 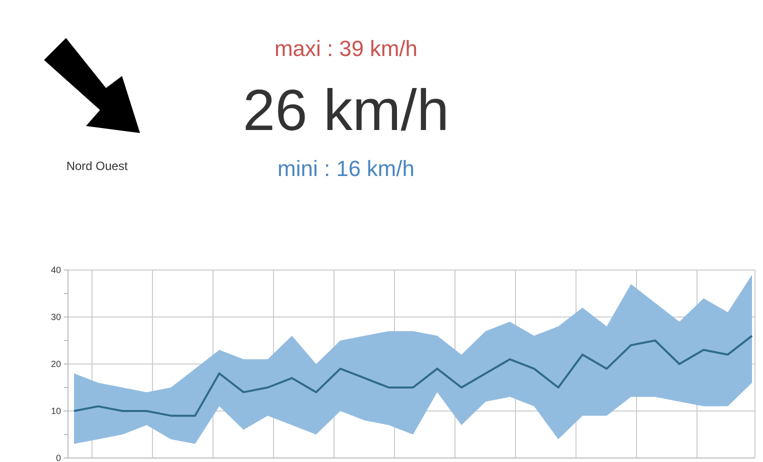 What do you see at coordinates (346, 168) in the screenshot?
I see `text: mini : 16 km/h` at bounding box center [346, 168].